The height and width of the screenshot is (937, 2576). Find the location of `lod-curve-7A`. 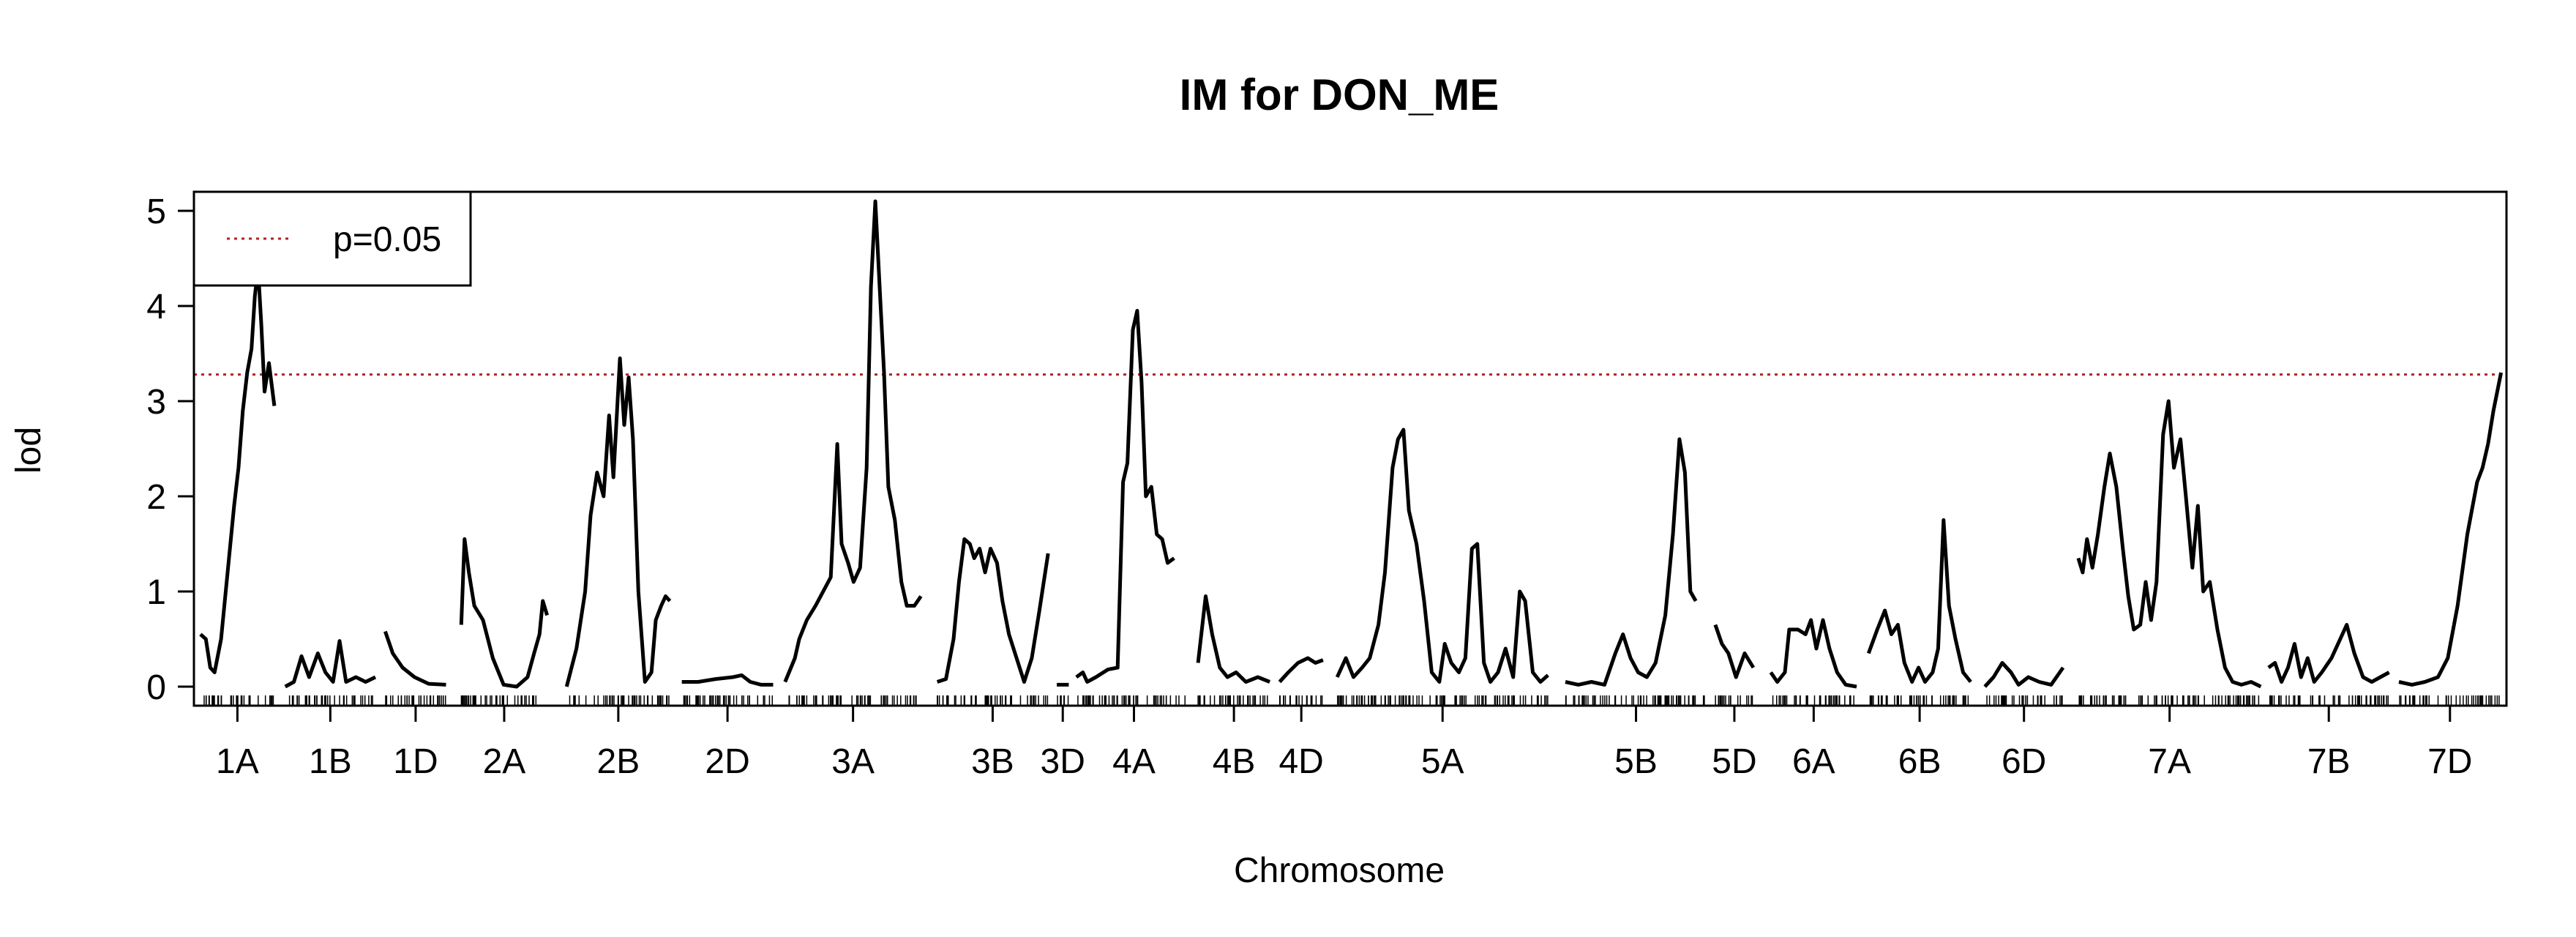

lod-curve-7A is located at coordinates (2169, 544).